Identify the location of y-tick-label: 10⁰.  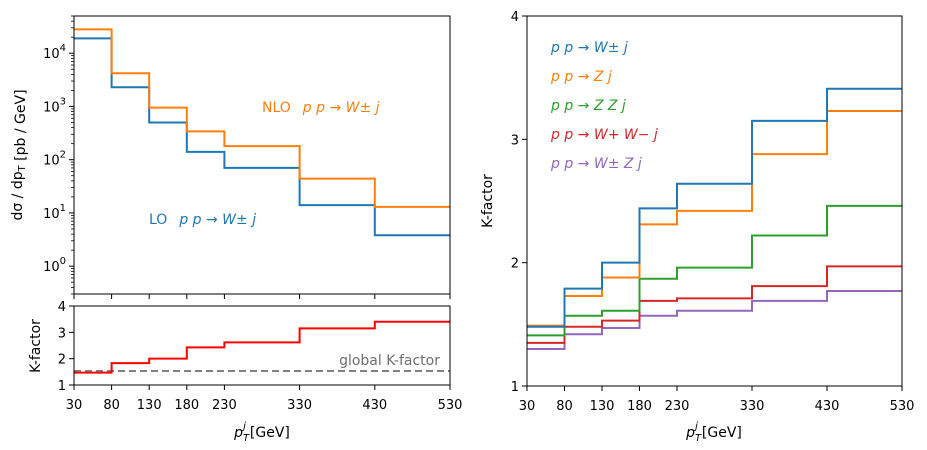
(54, 265).